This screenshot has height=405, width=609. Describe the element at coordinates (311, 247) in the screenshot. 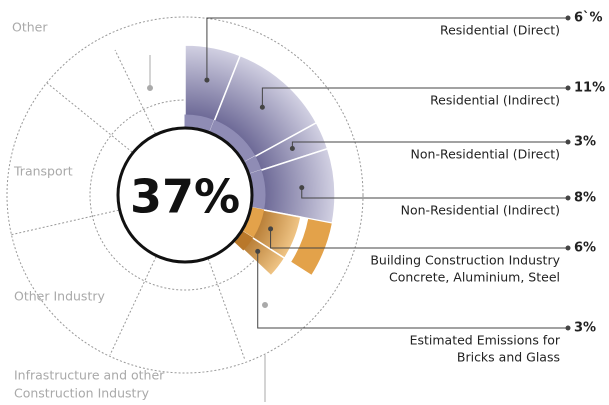

I see `sector-outer-band` at that location.